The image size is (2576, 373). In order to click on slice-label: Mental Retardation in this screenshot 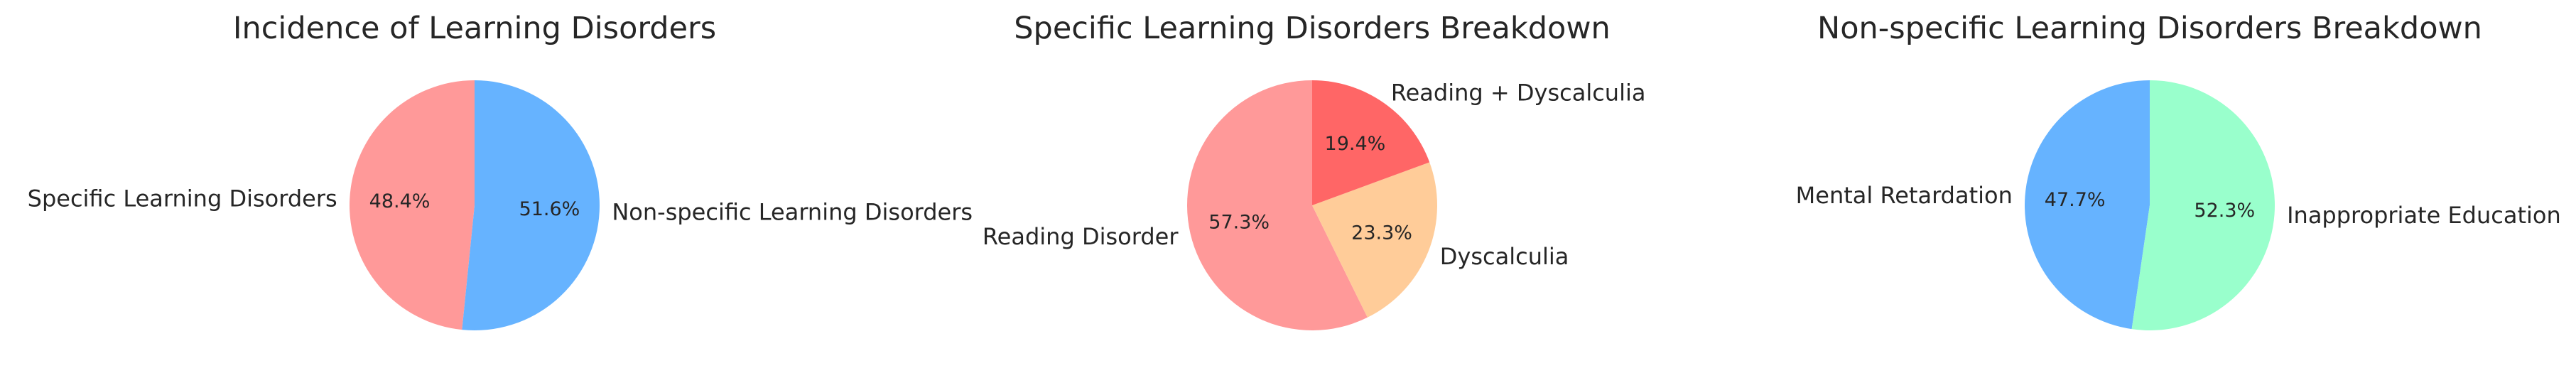, I will do `click(1904, 195)`.